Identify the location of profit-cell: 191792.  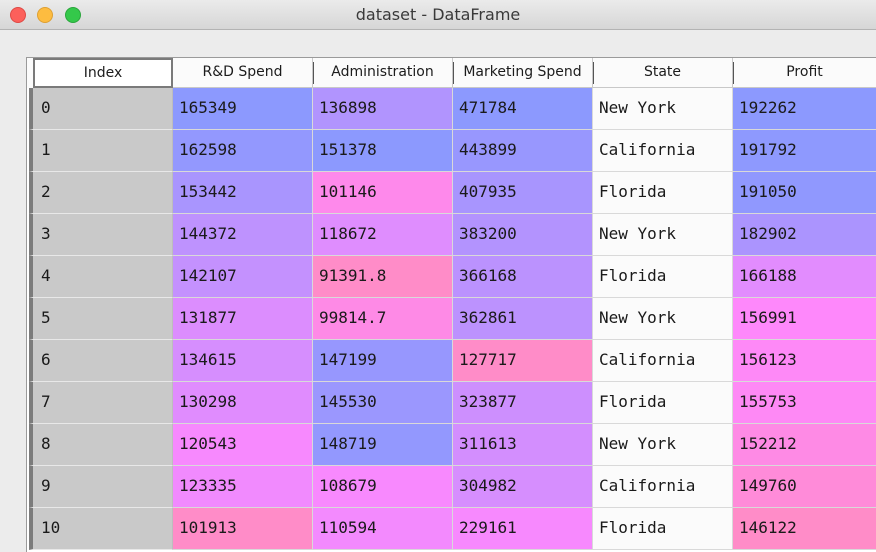
(804, 151).